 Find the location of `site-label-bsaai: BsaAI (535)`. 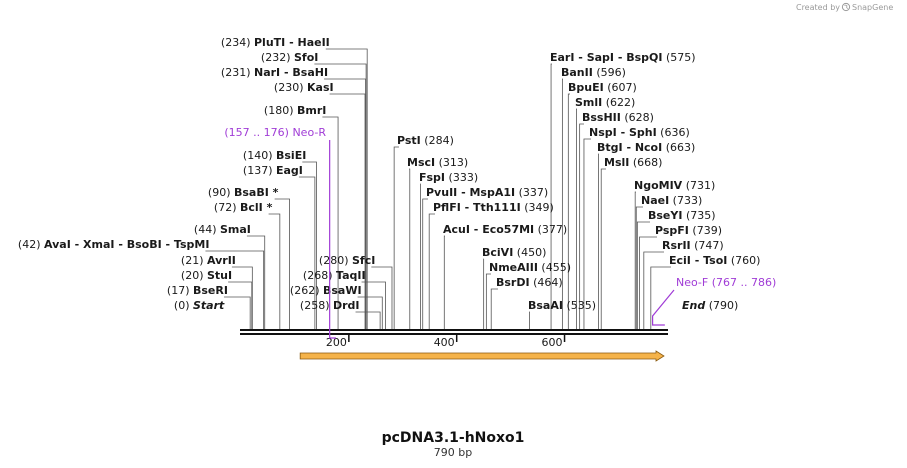

site-label-bsaai: BsaAI (535) is located at coordinates (562, 305).